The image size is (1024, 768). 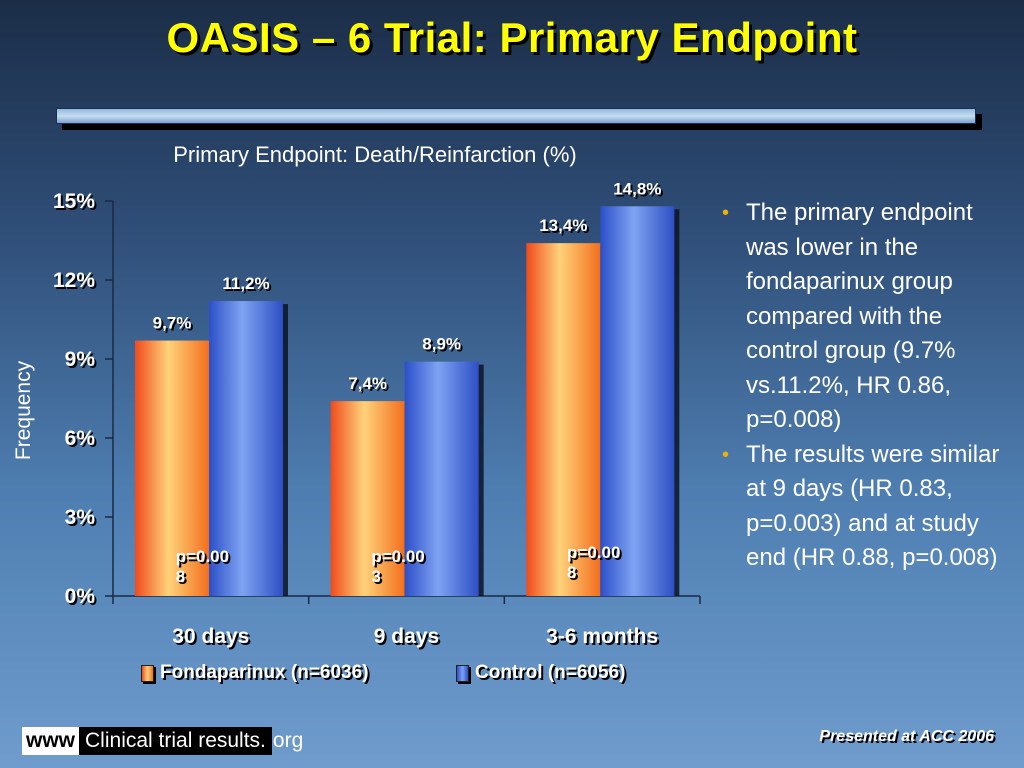 I want to click on y-tick-label-shadow: 12%, so click(x=76, y=282).